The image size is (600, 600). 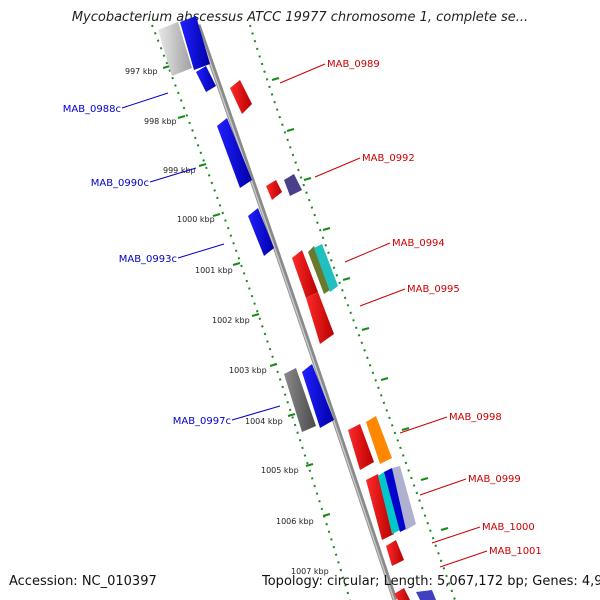 What do you see at coordinates (120, 183) in the screenshot?
I see `gene-label-mab-0990c: MAB_0990c` at bounding box center [120, 183].